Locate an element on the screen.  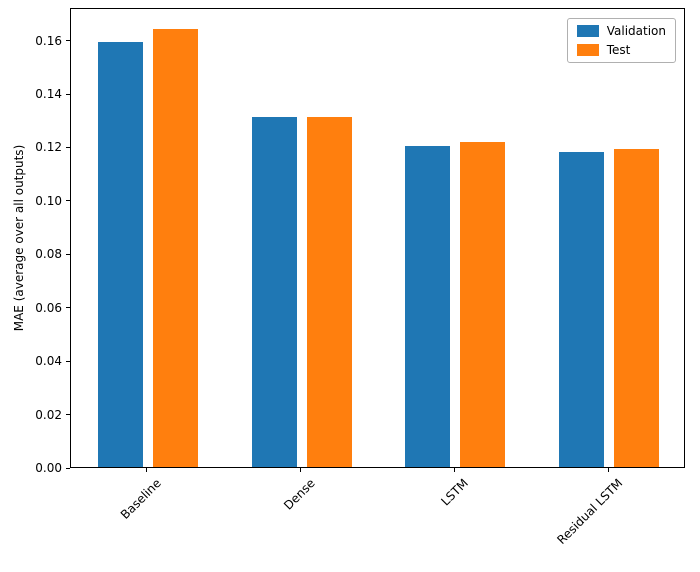
y-tick-label: 0.16 is located at coordinates (48, 40).